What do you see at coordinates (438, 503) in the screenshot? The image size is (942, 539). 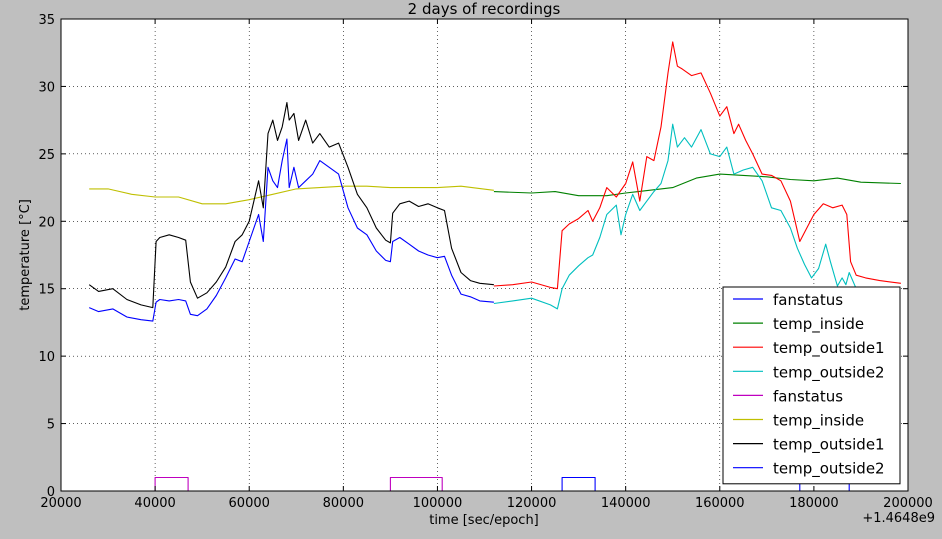 I see `x-tick-label: 100000` at bounding box center [438, 503].